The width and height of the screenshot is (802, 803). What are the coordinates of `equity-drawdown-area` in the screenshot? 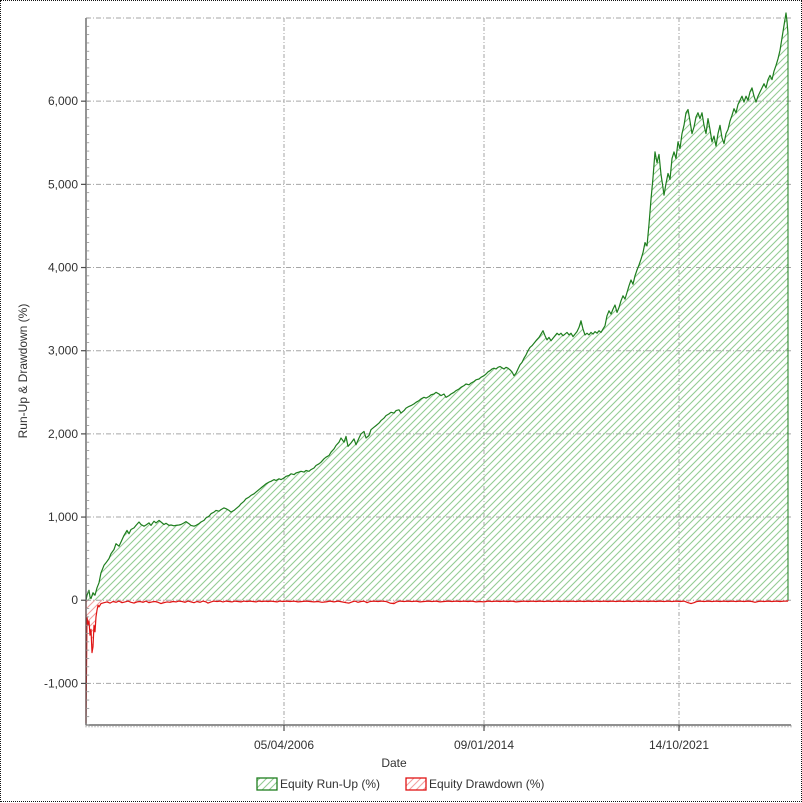 It's located at (437, 662).